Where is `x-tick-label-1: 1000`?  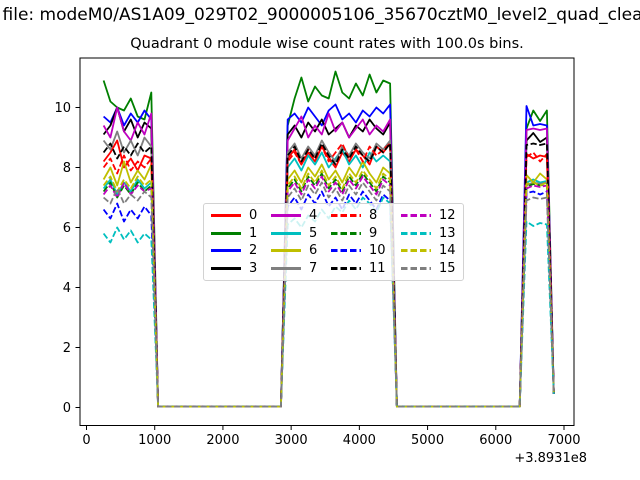
x-tick-label-1: 1000 is located at coordinates (154, 440).